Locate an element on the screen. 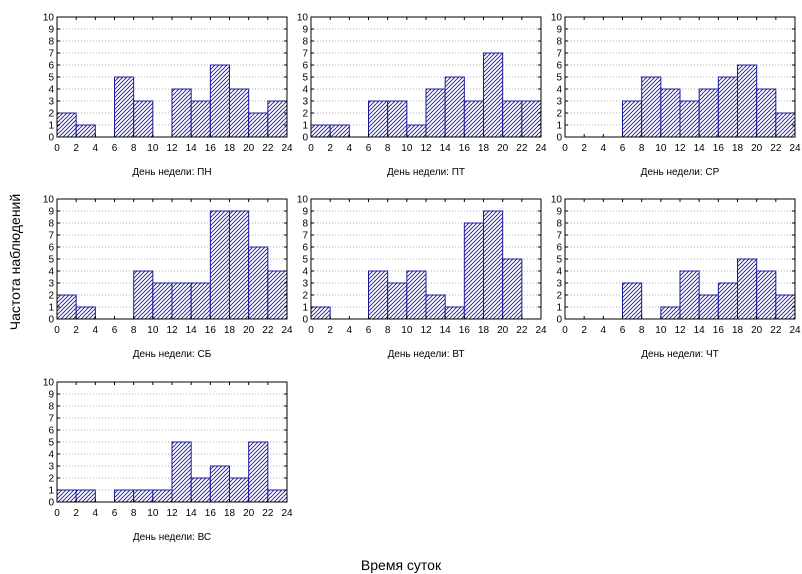 Image resolution: width=802 pixels, height=574 pixels. x-tick-label: 10 is located at coordinates (153, 148).